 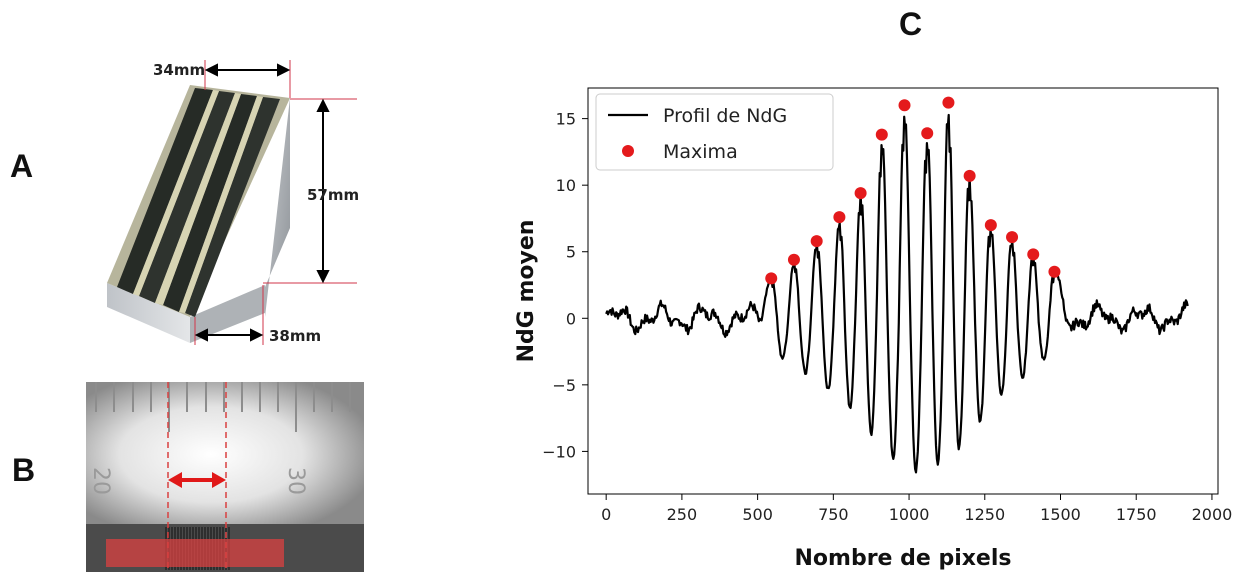 What do you see at coordinates (277, 207) in the screenshot?
I see `block-side-face` at bounding box center [277, 207].